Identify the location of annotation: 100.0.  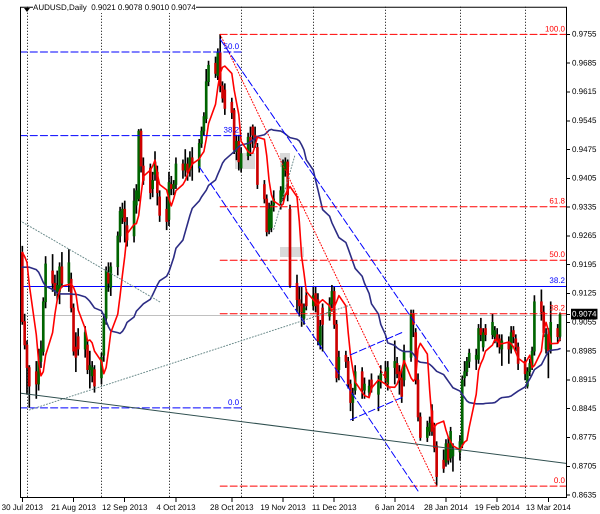
(555, 29).